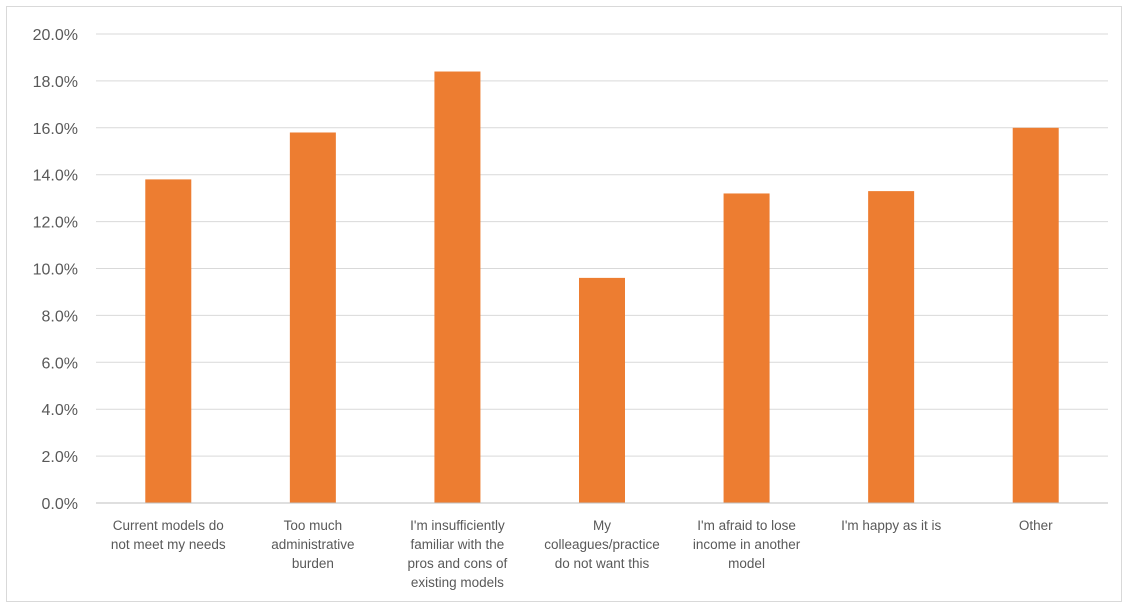  I want to click on y-tick-label: 16.0%, so click(55, 129).